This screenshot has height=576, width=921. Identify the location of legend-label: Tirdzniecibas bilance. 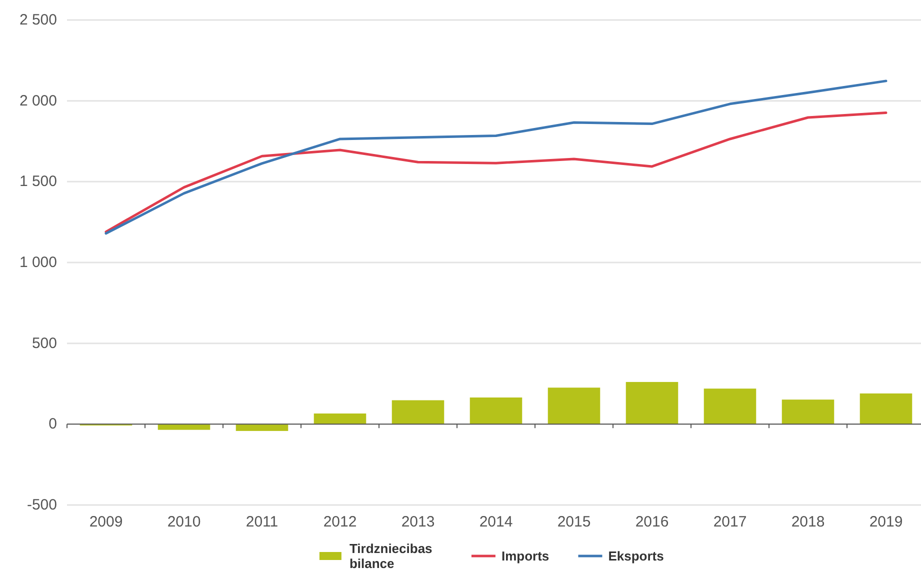
(390, 556).